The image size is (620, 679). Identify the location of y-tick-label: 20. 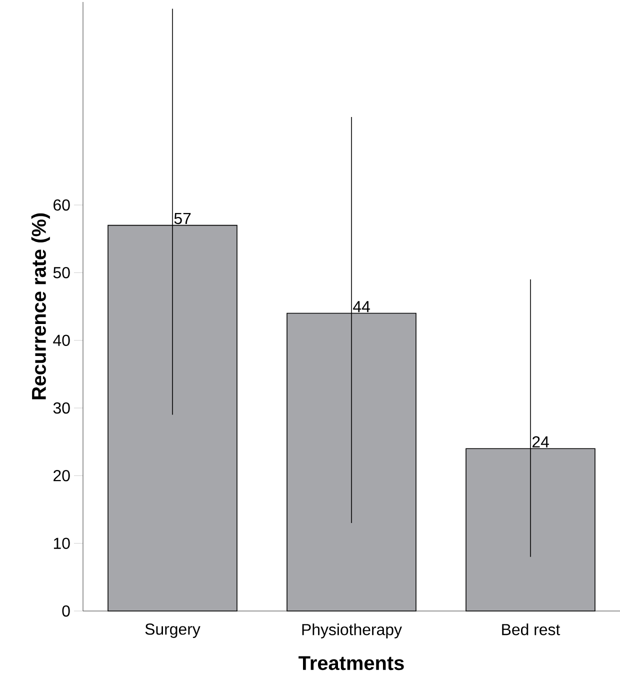
(62, 476).